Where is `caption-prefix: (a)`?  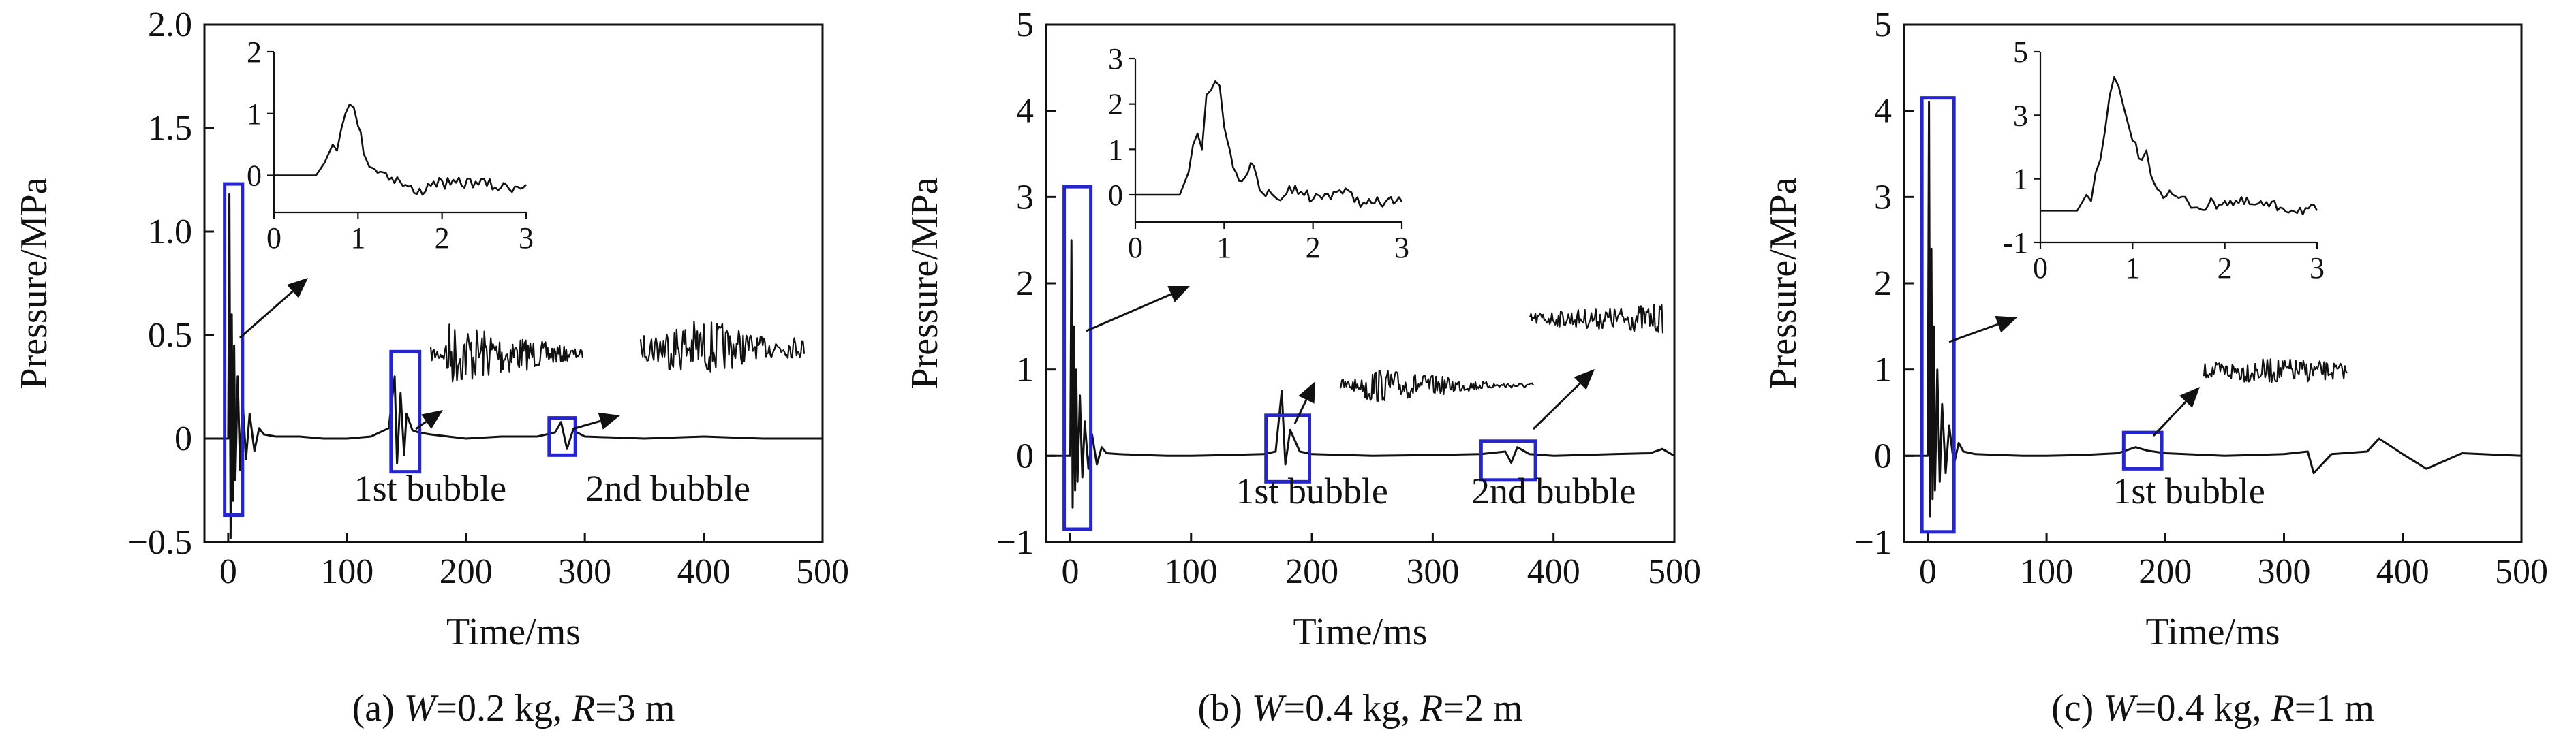 caption-prefix: (a) is located at coordinates (378, 708).